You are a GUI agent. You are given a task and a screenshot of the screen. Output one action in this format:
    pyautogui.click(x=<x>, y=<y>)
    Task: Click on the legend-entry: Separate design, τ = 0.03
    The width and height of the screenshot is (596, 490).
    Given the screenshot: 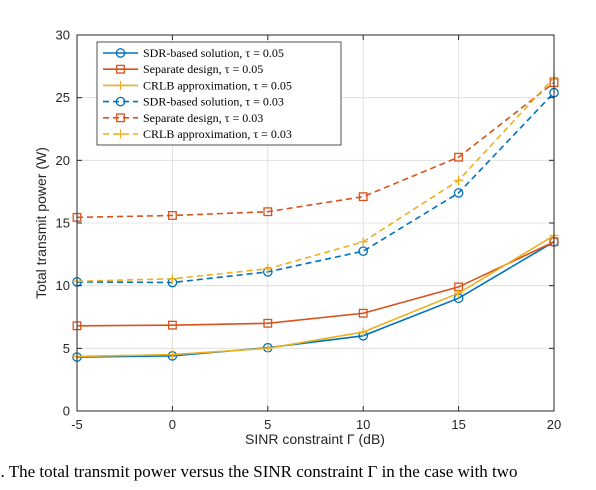 What is the action you would take?
    pyautogui.click(x=183, y=118)
    